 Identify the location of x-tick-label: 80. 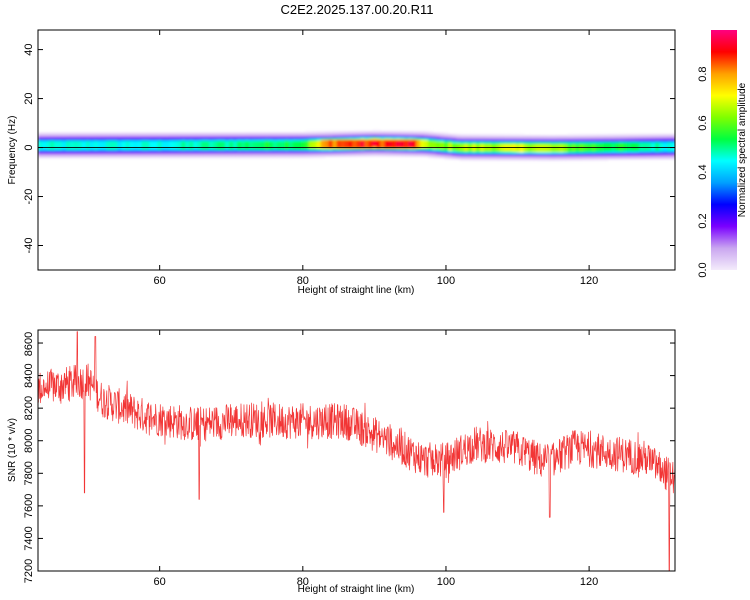
(303, 582).